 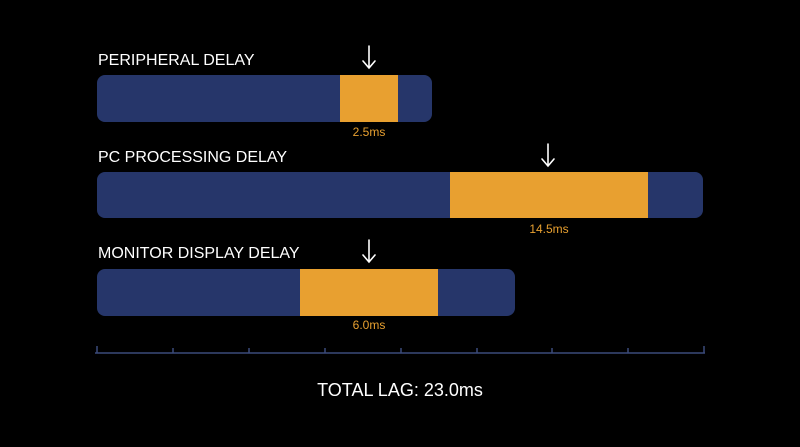 What do you see at coordinates (369, 132) in the screenshot?
I see `value-label: 2.5ms` at bounding box center [369, 132].